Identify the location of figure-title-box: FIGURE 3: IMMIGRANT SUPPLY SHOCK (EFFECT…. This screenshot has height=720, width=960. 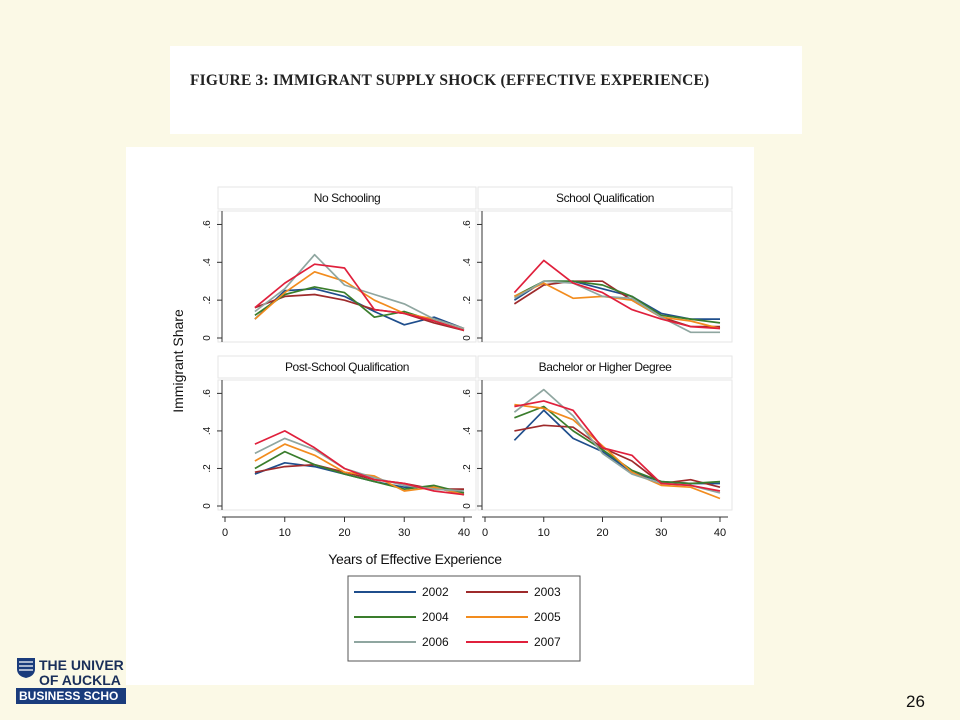
(486, 90).